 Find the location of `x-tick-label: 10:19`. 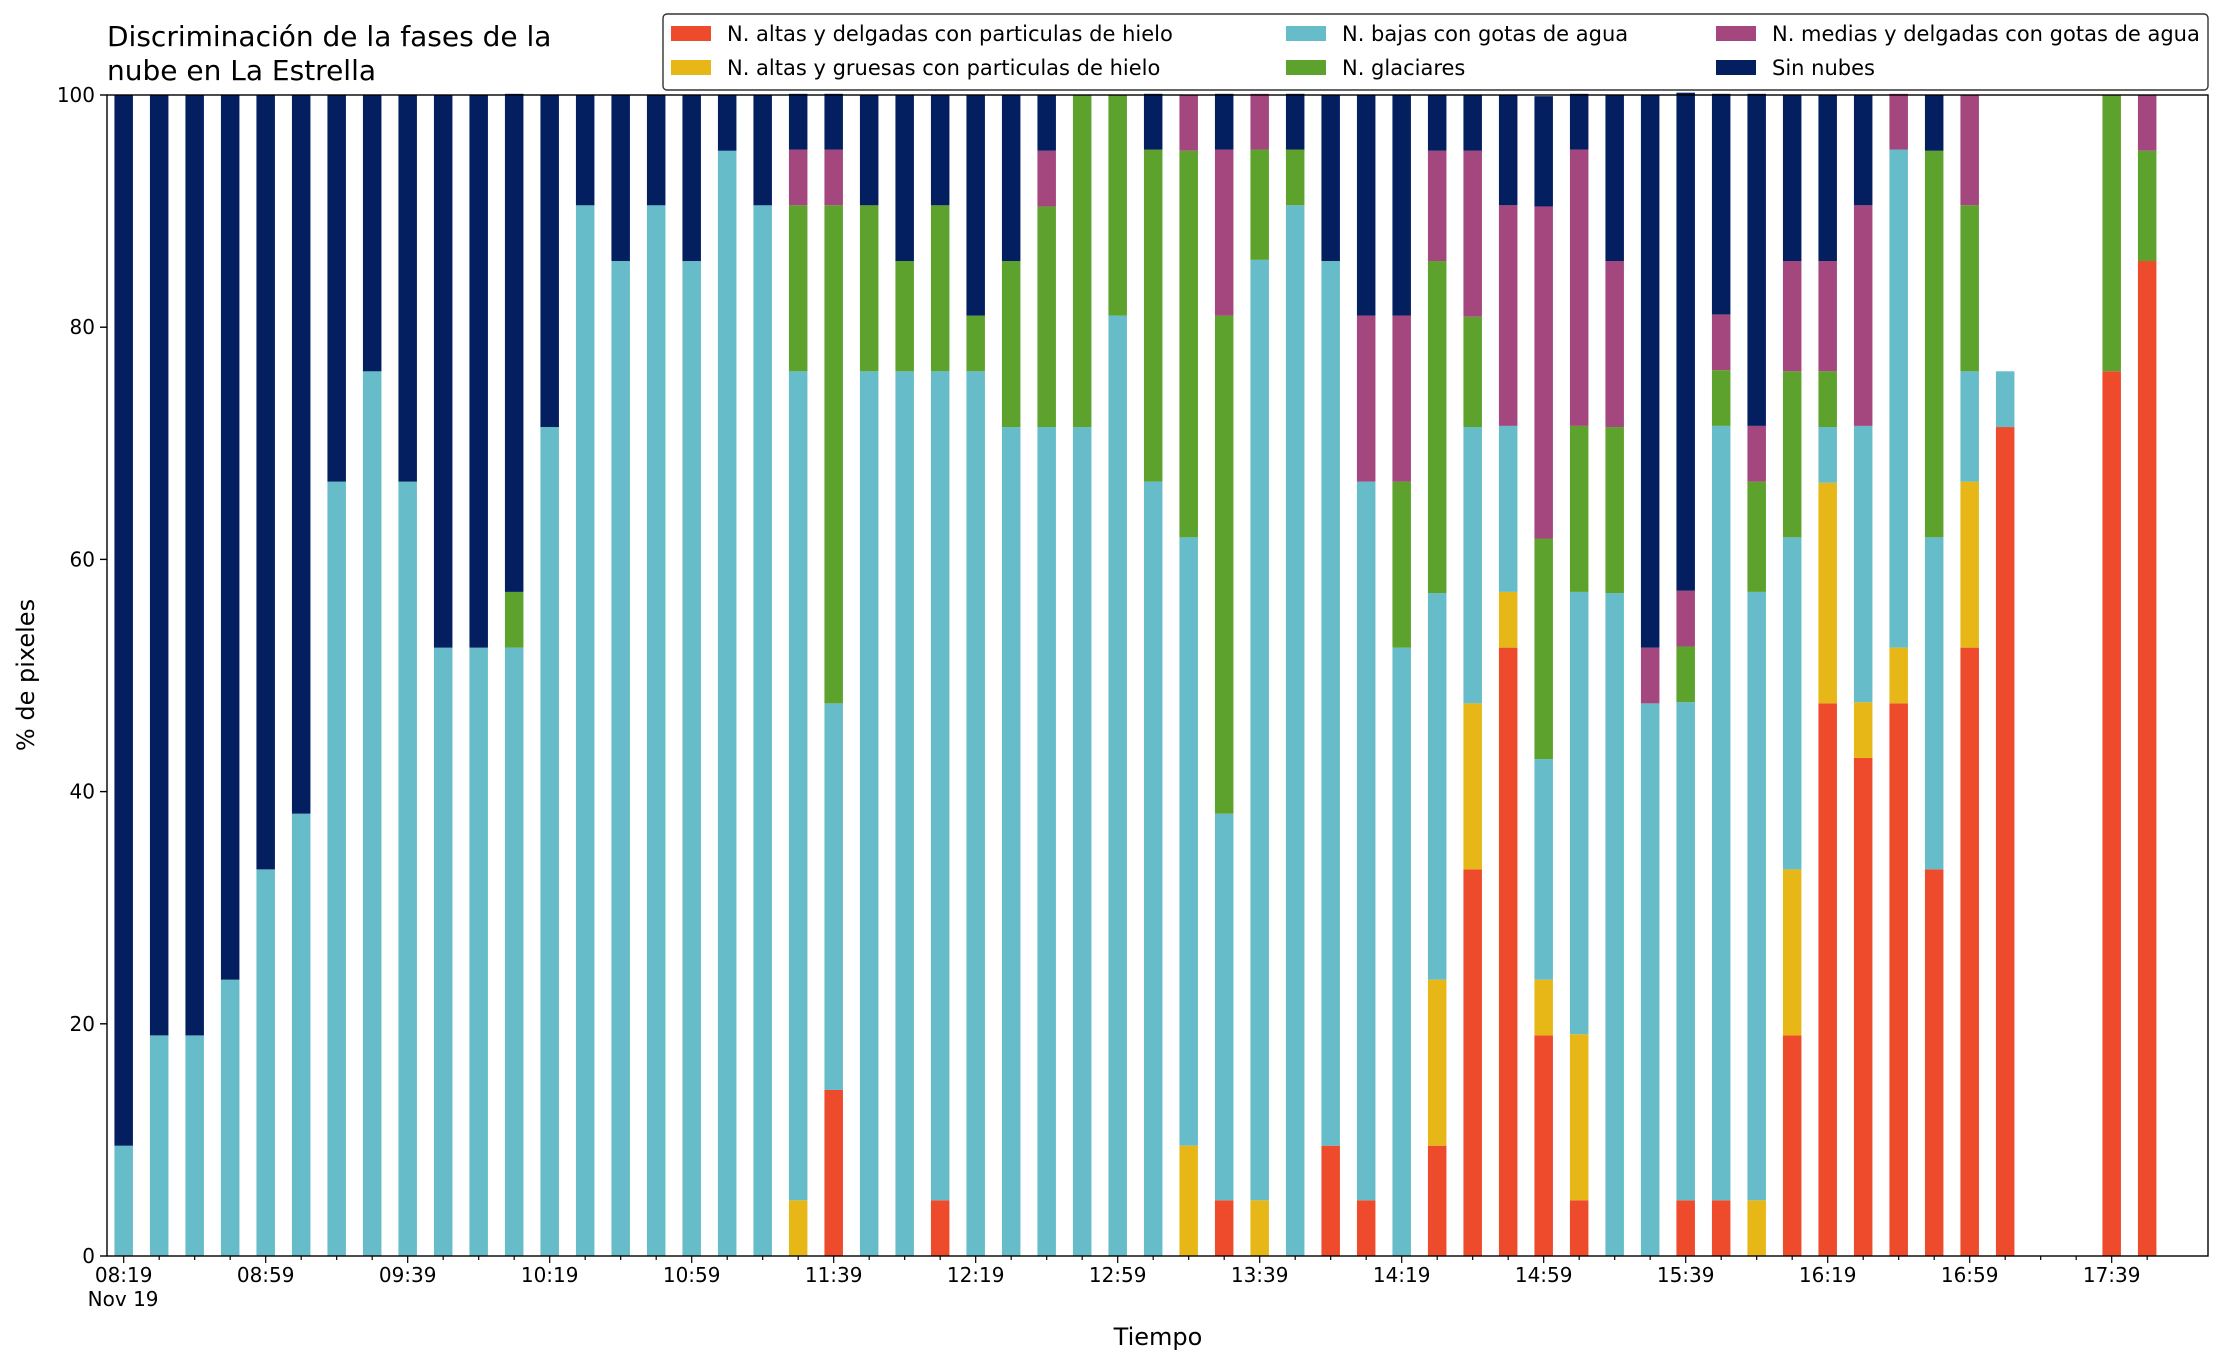

x-tick-label: 10:19 is located at coordinates (550, 1275).